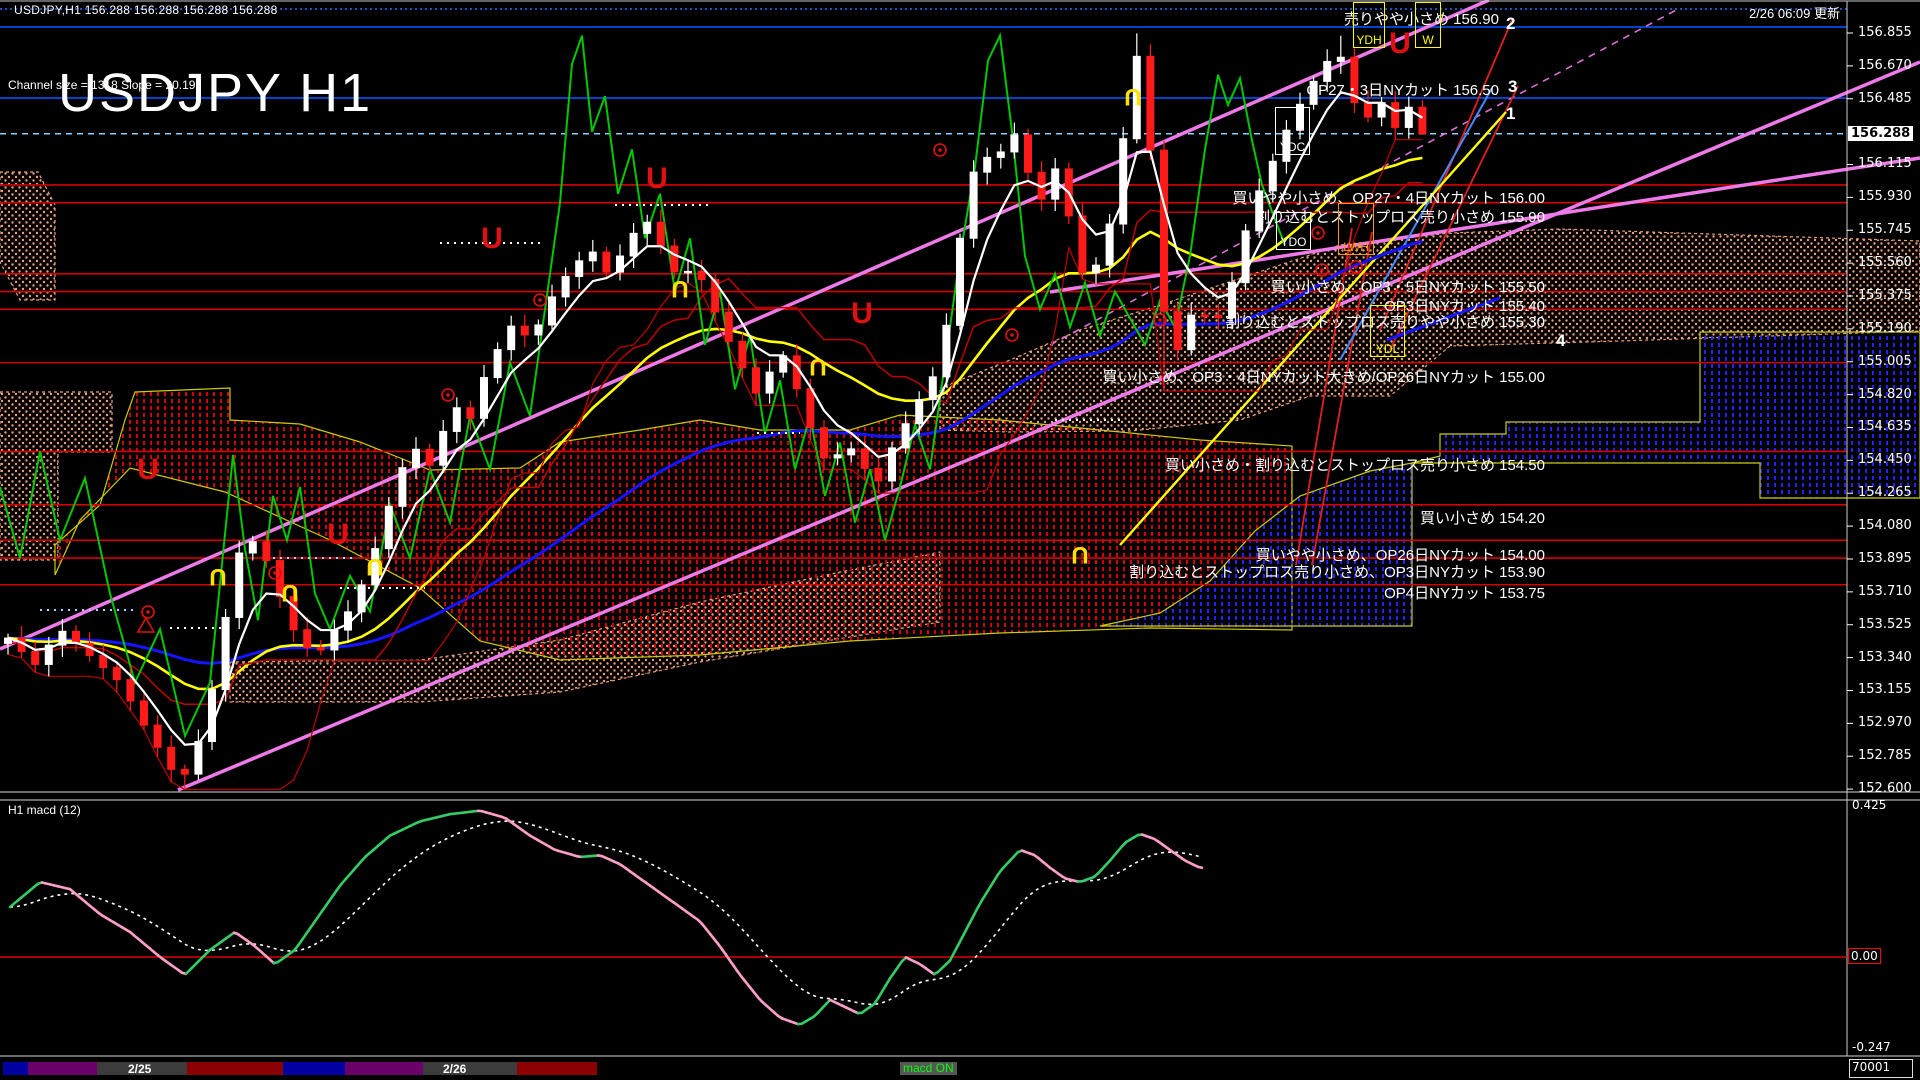  Describe the element at coordinates (1561, 340) in the screenshot. I see `channel-line-number: 4` at that location.